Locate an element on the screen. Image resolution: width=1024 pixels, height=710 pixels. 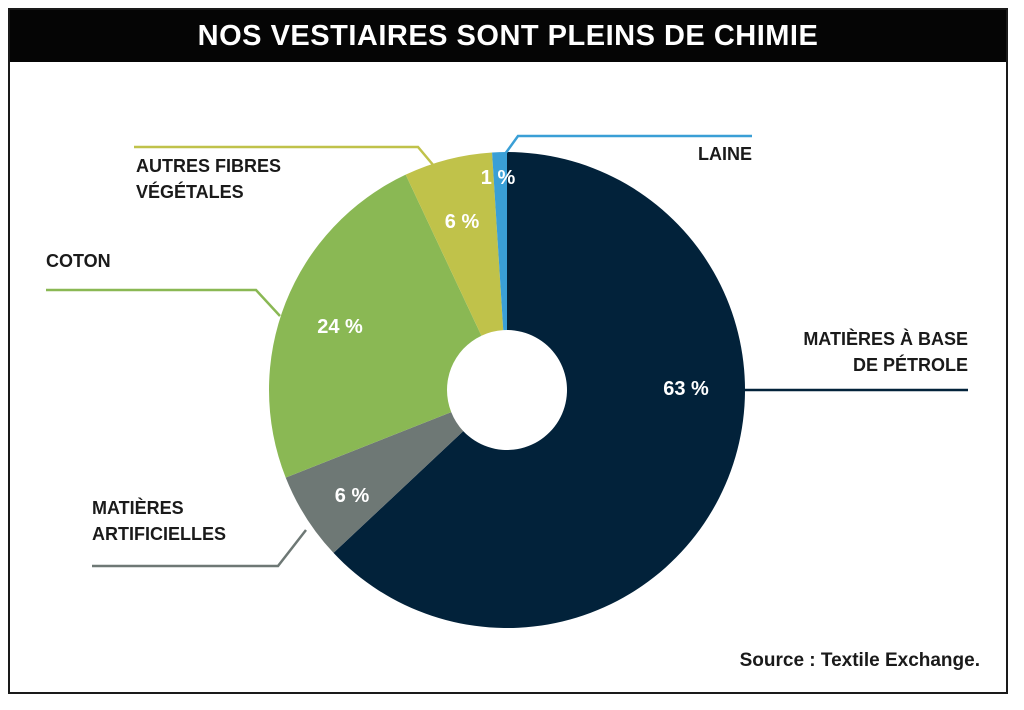
slice-label-2: COTON is located at coordinates (78, 261).